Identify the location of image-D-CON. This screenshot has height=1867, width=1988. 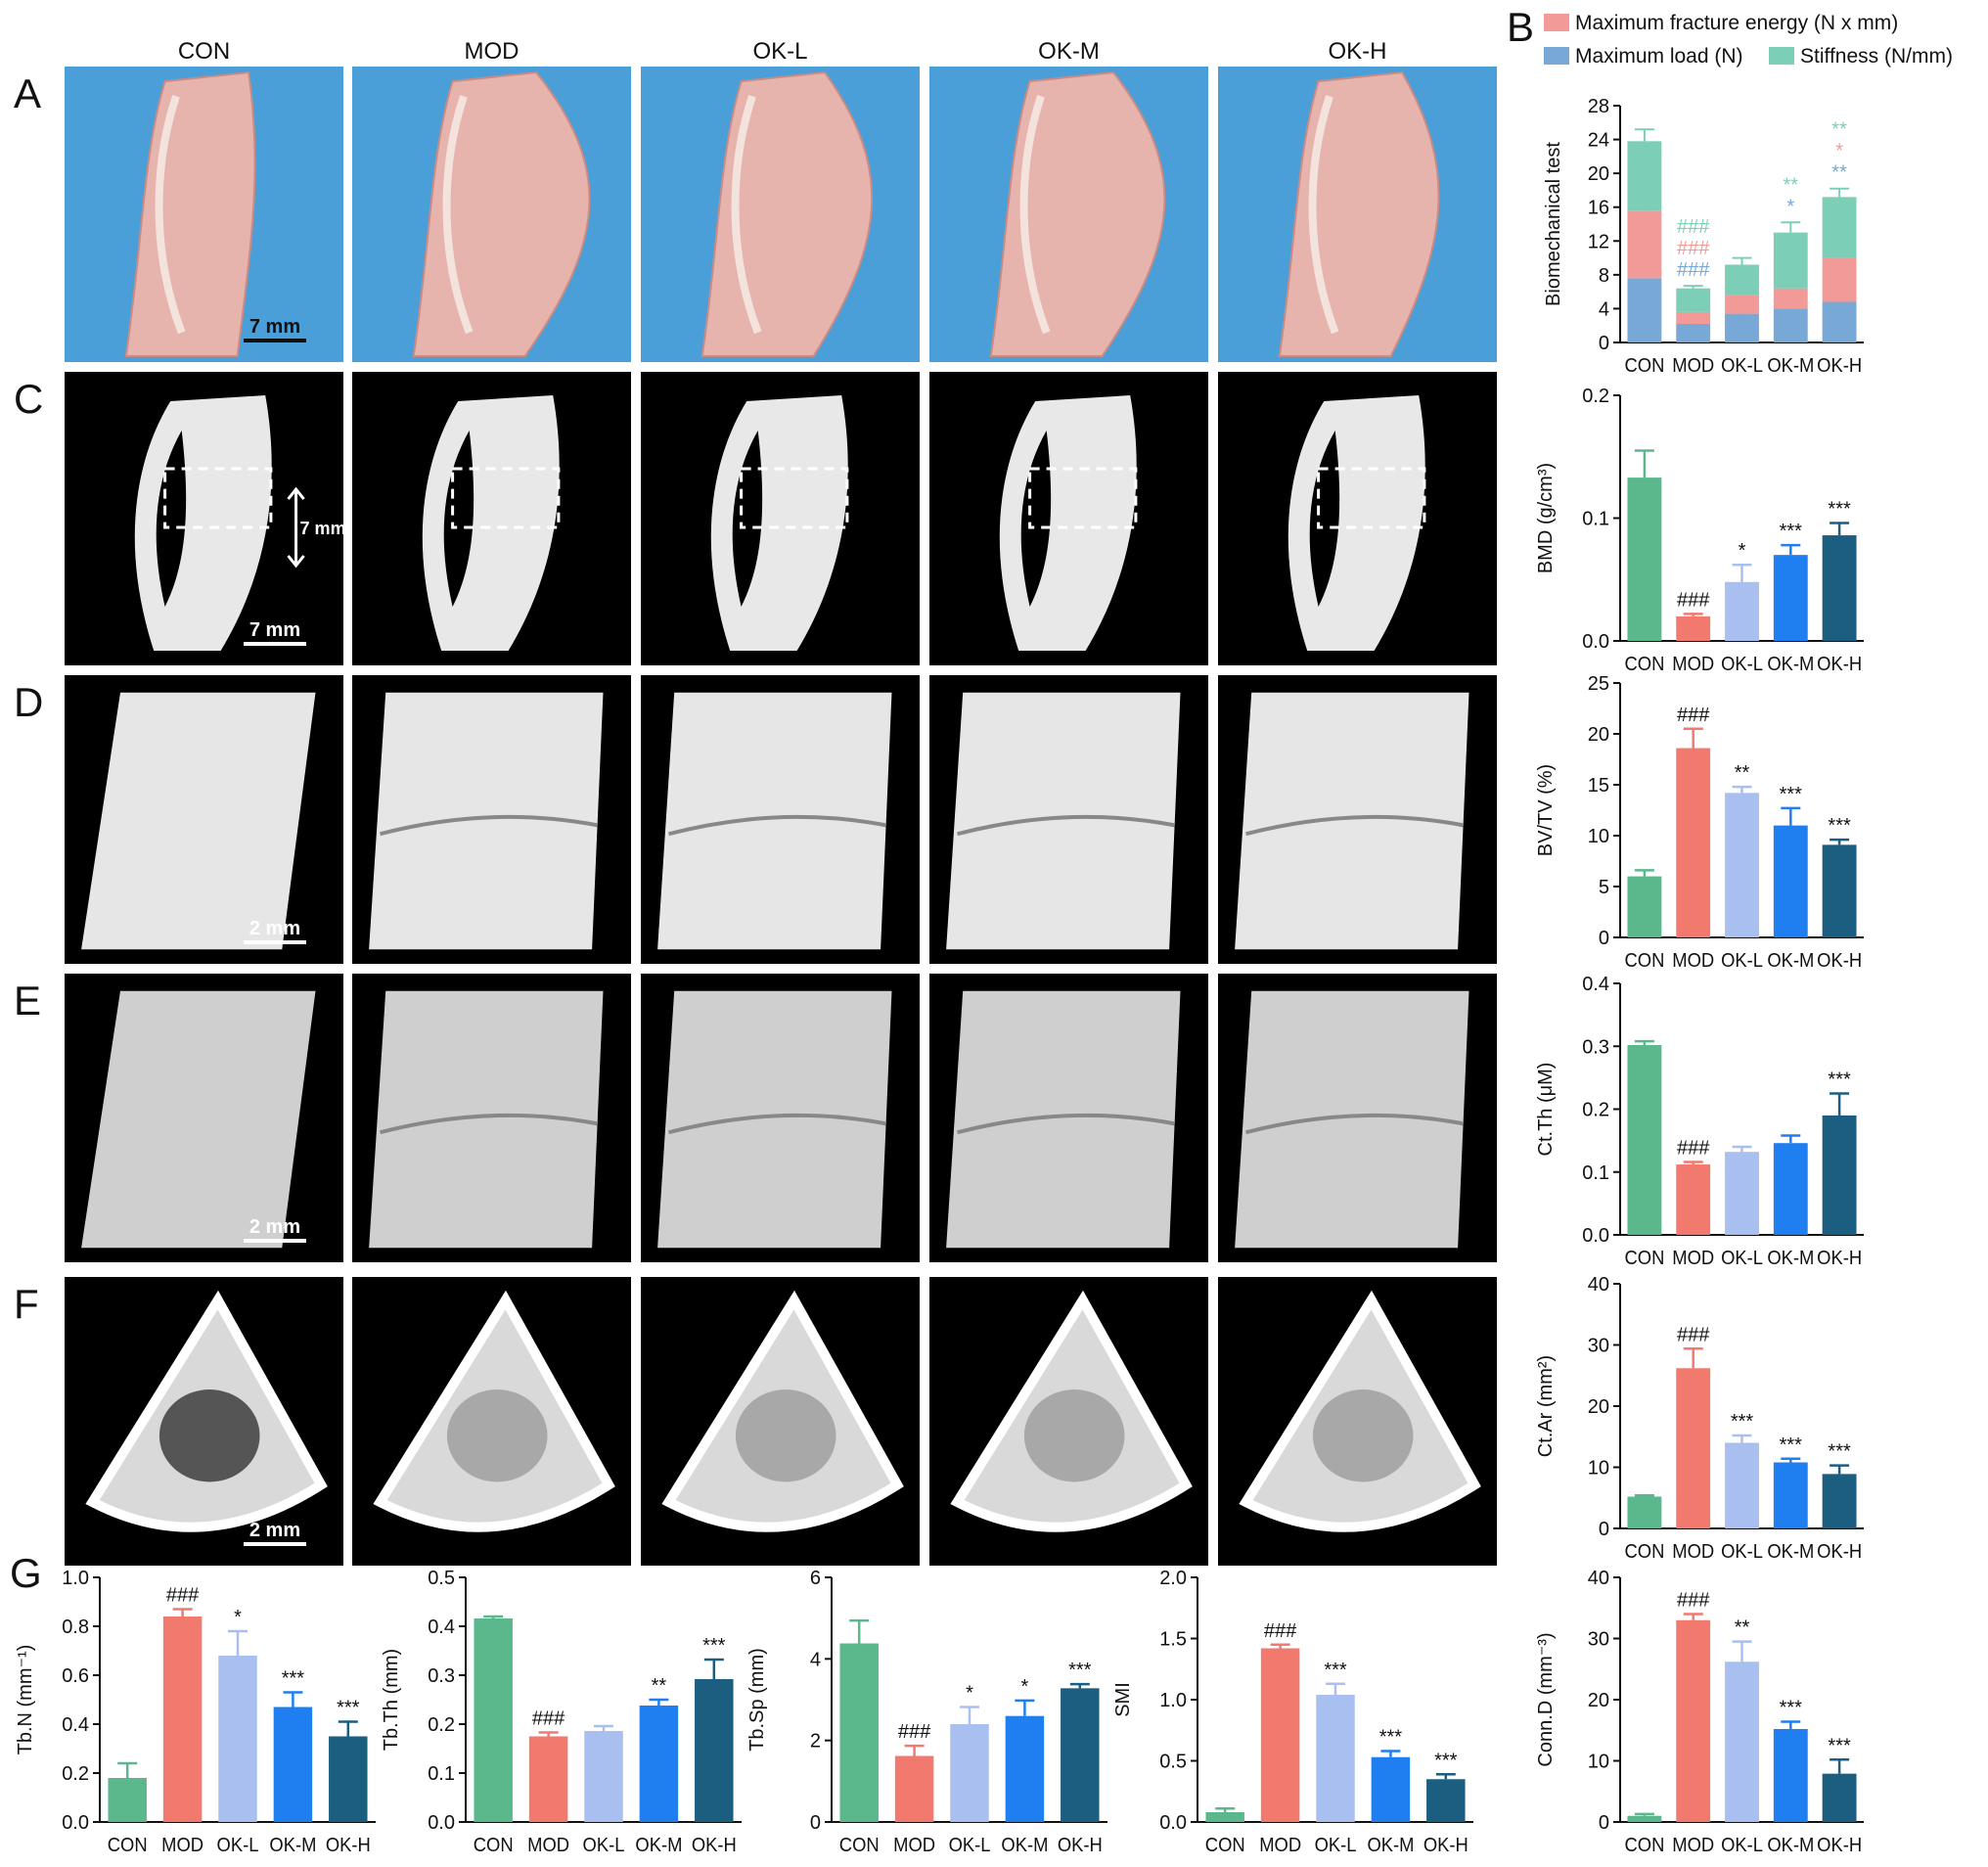
(204, 819).